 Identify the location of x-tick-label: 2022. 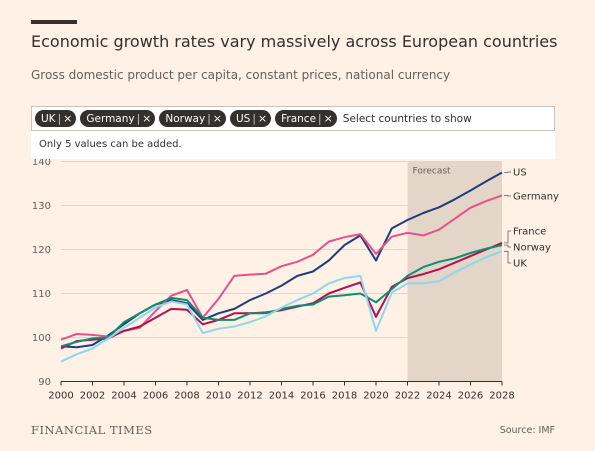
(407, 396).